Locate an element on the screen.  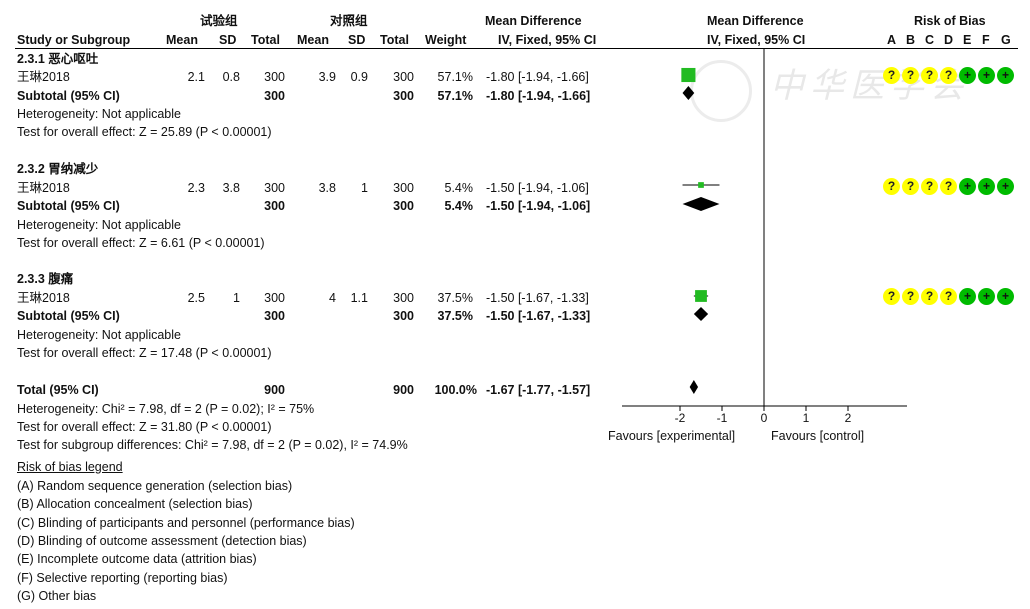
subtotal-n2: 300 is located at coordinates (403, 316).